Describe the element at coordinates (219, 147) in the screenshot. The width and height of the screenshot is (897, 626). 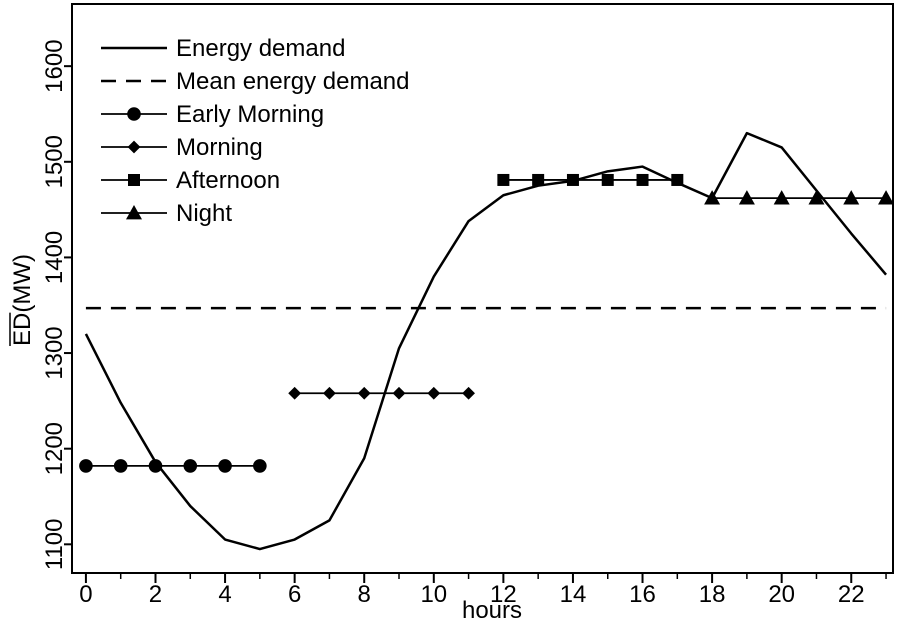
I see `legend-label-morning: Morning` at that location.